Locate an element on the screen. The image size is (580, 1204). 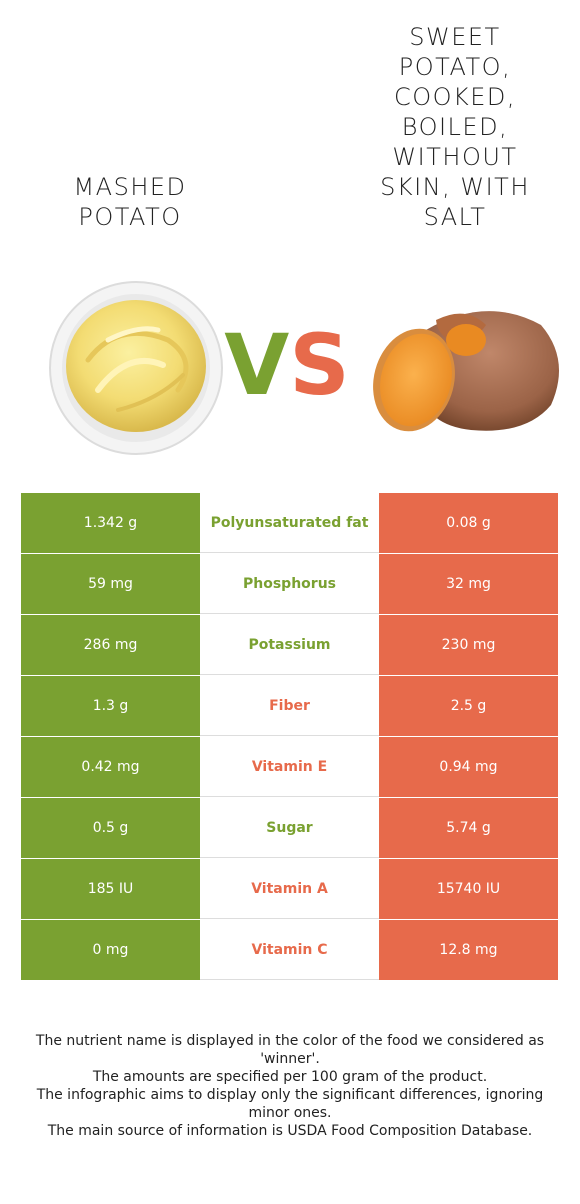
nutrient-name: Sugar is located at coordinates (289, 828).